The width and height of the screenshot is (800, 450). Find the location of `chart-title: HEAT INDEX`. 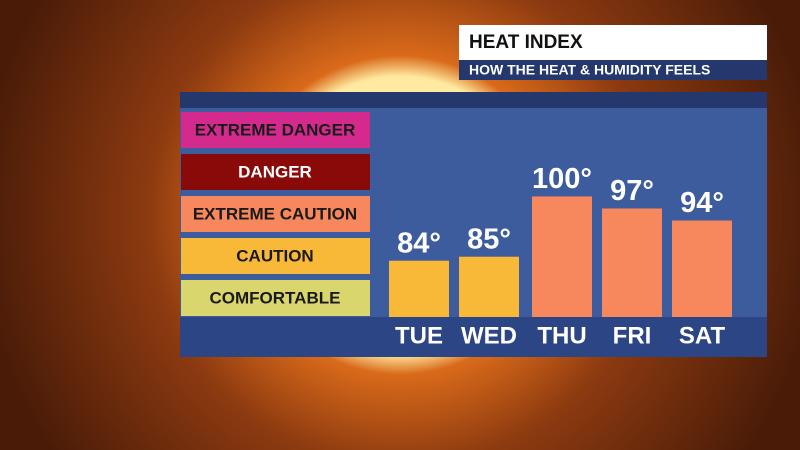

chart-title: HEAT INDEX is located at coordinates (526, 42).